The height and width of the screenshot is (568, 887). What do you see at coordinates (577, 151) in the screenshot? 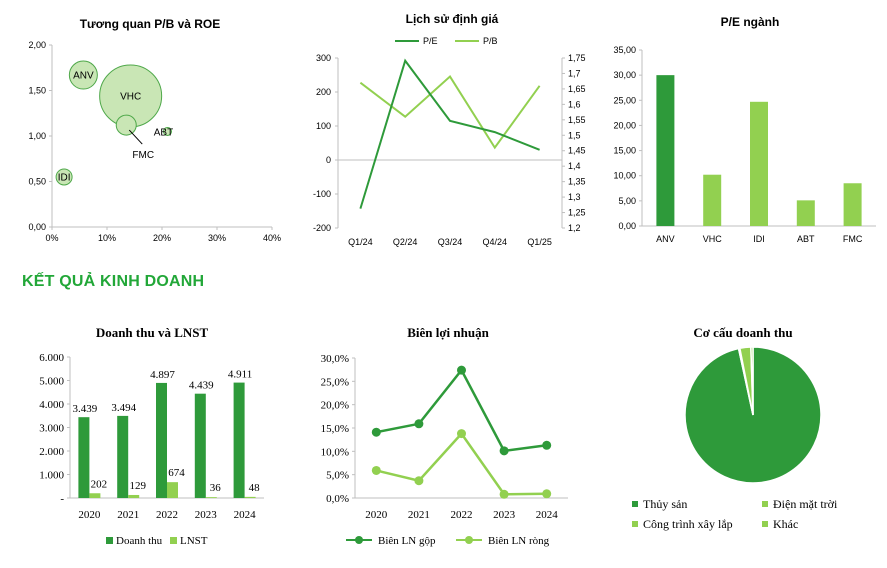
I see `y-right-tick-label: 1,45` at bounding box center [577, 151].